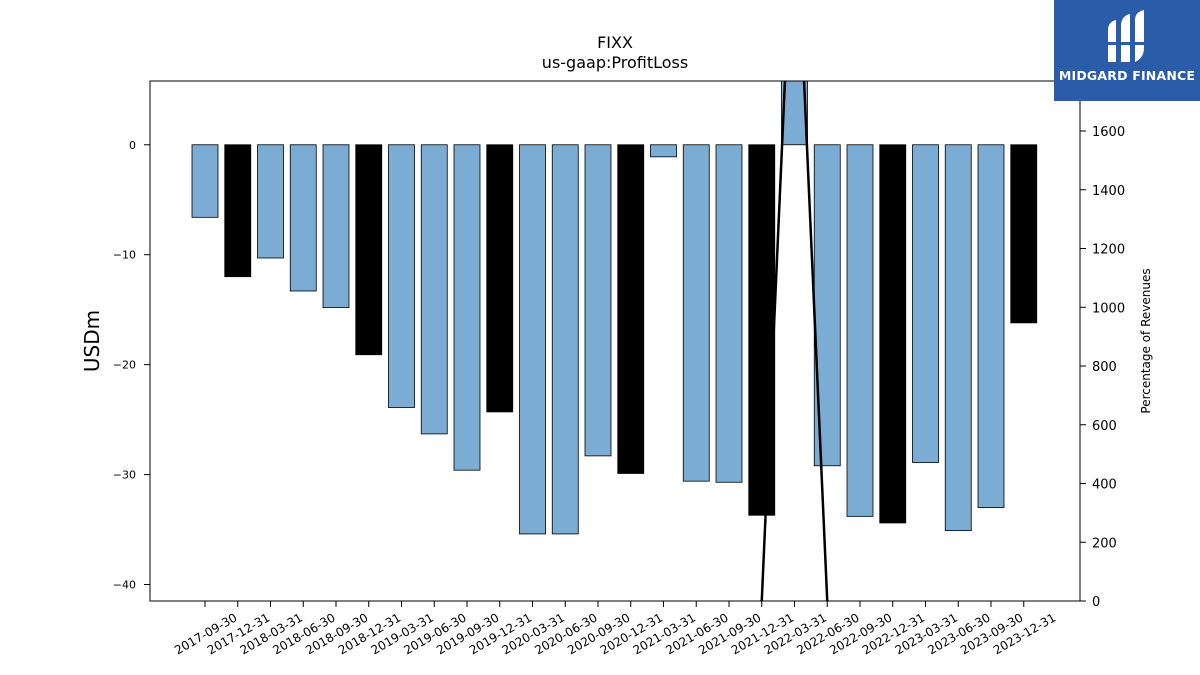 This screenshot has height=675, width=1200. What do you see at coordinates (124, 365) in the screenshot?
I see `y-tick-label: −20` at bounding box center [124, 365].